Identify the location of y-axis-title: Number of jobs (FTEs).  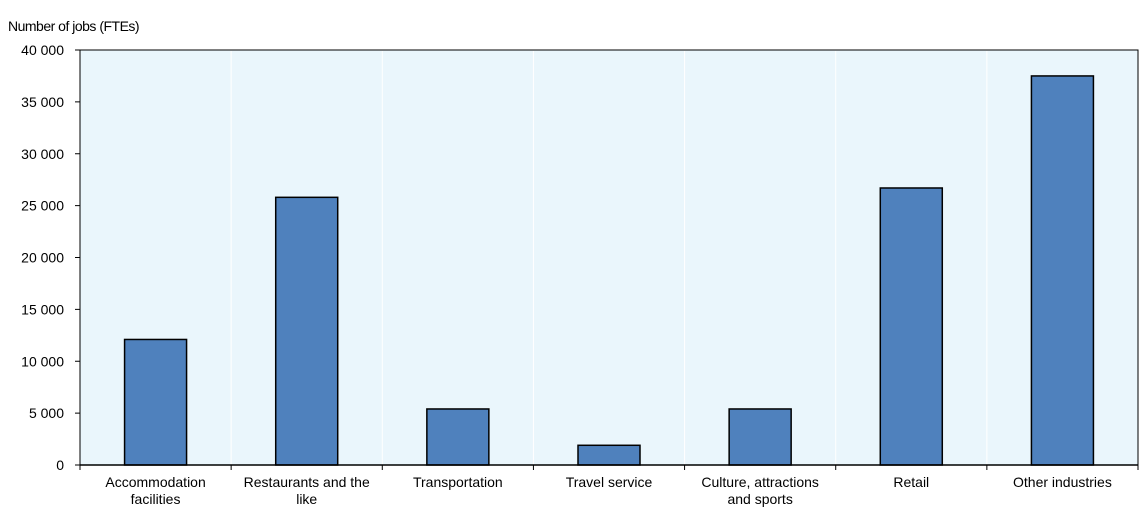
(74, 26).